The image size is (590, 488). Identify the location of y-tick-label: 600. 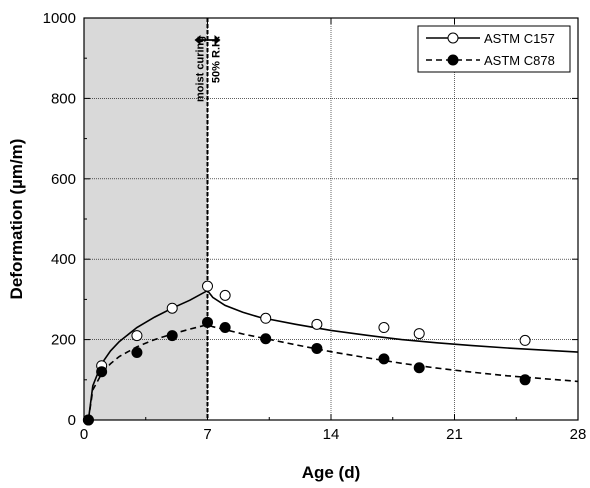
(63, 179).